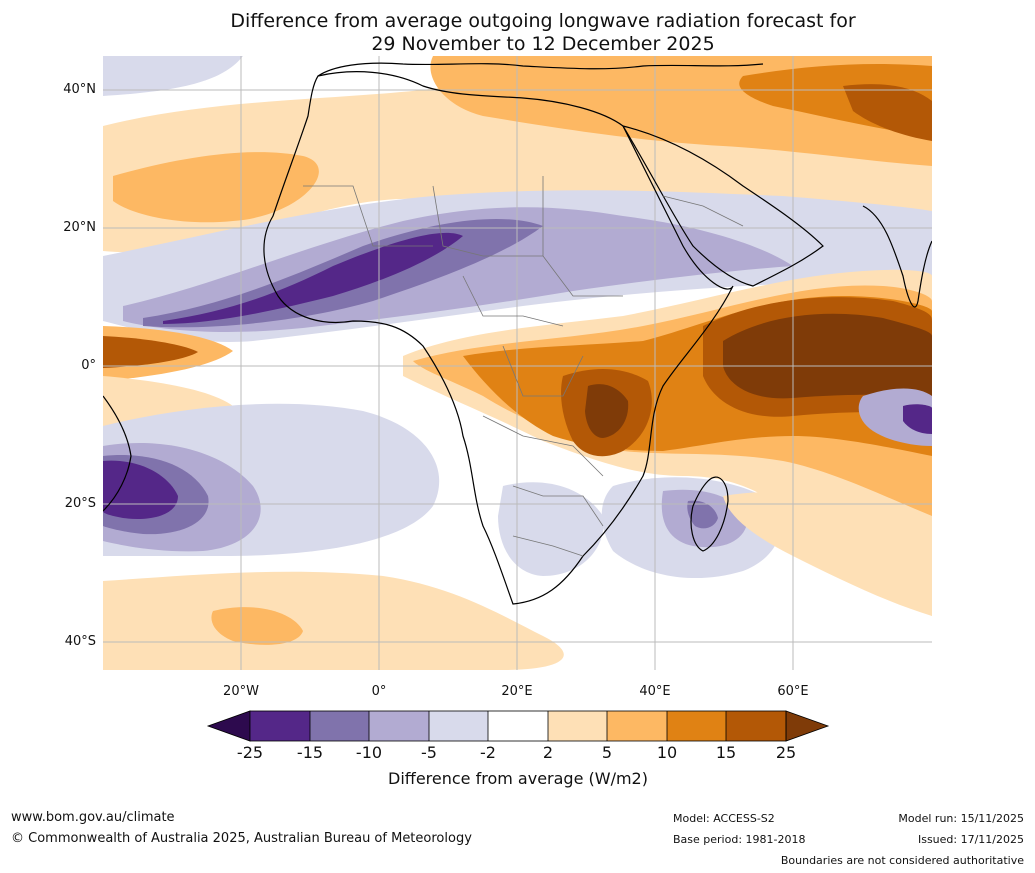 This screenshot has height=873, width=1035. What do you see at coordinates (429, 752) in the screenshot?
I see `colorbar-tick: -5` at bounding box center [429, 752].